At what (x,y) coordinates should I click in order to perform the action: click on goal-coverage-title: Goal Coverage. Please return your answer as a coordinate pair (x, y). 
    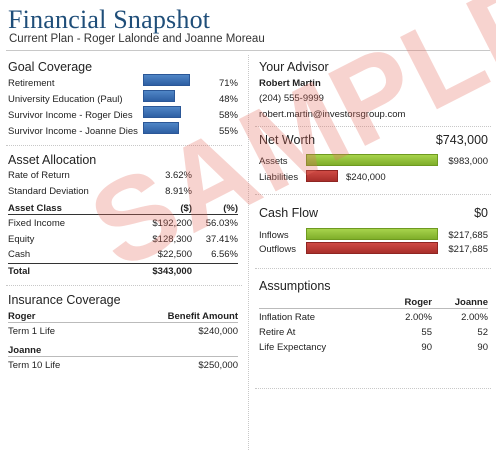
    Looking at the image, I should click on (50, 67).